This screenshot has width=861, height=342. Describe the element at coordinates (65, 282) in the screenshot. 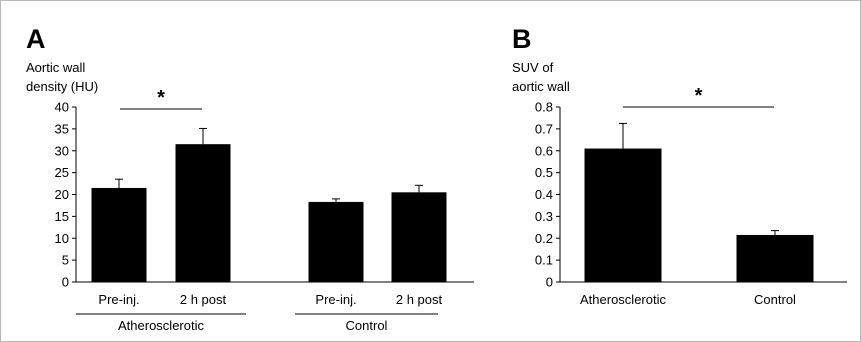

I see `panel-a-y-tick-label: 0` at that location.